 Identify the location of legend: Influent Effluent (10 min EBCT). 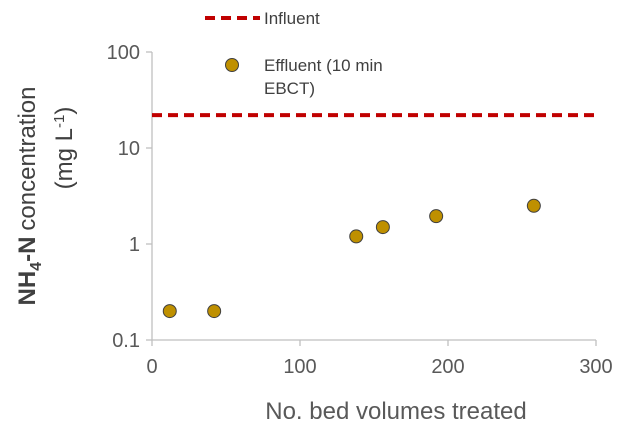
(294, 53).